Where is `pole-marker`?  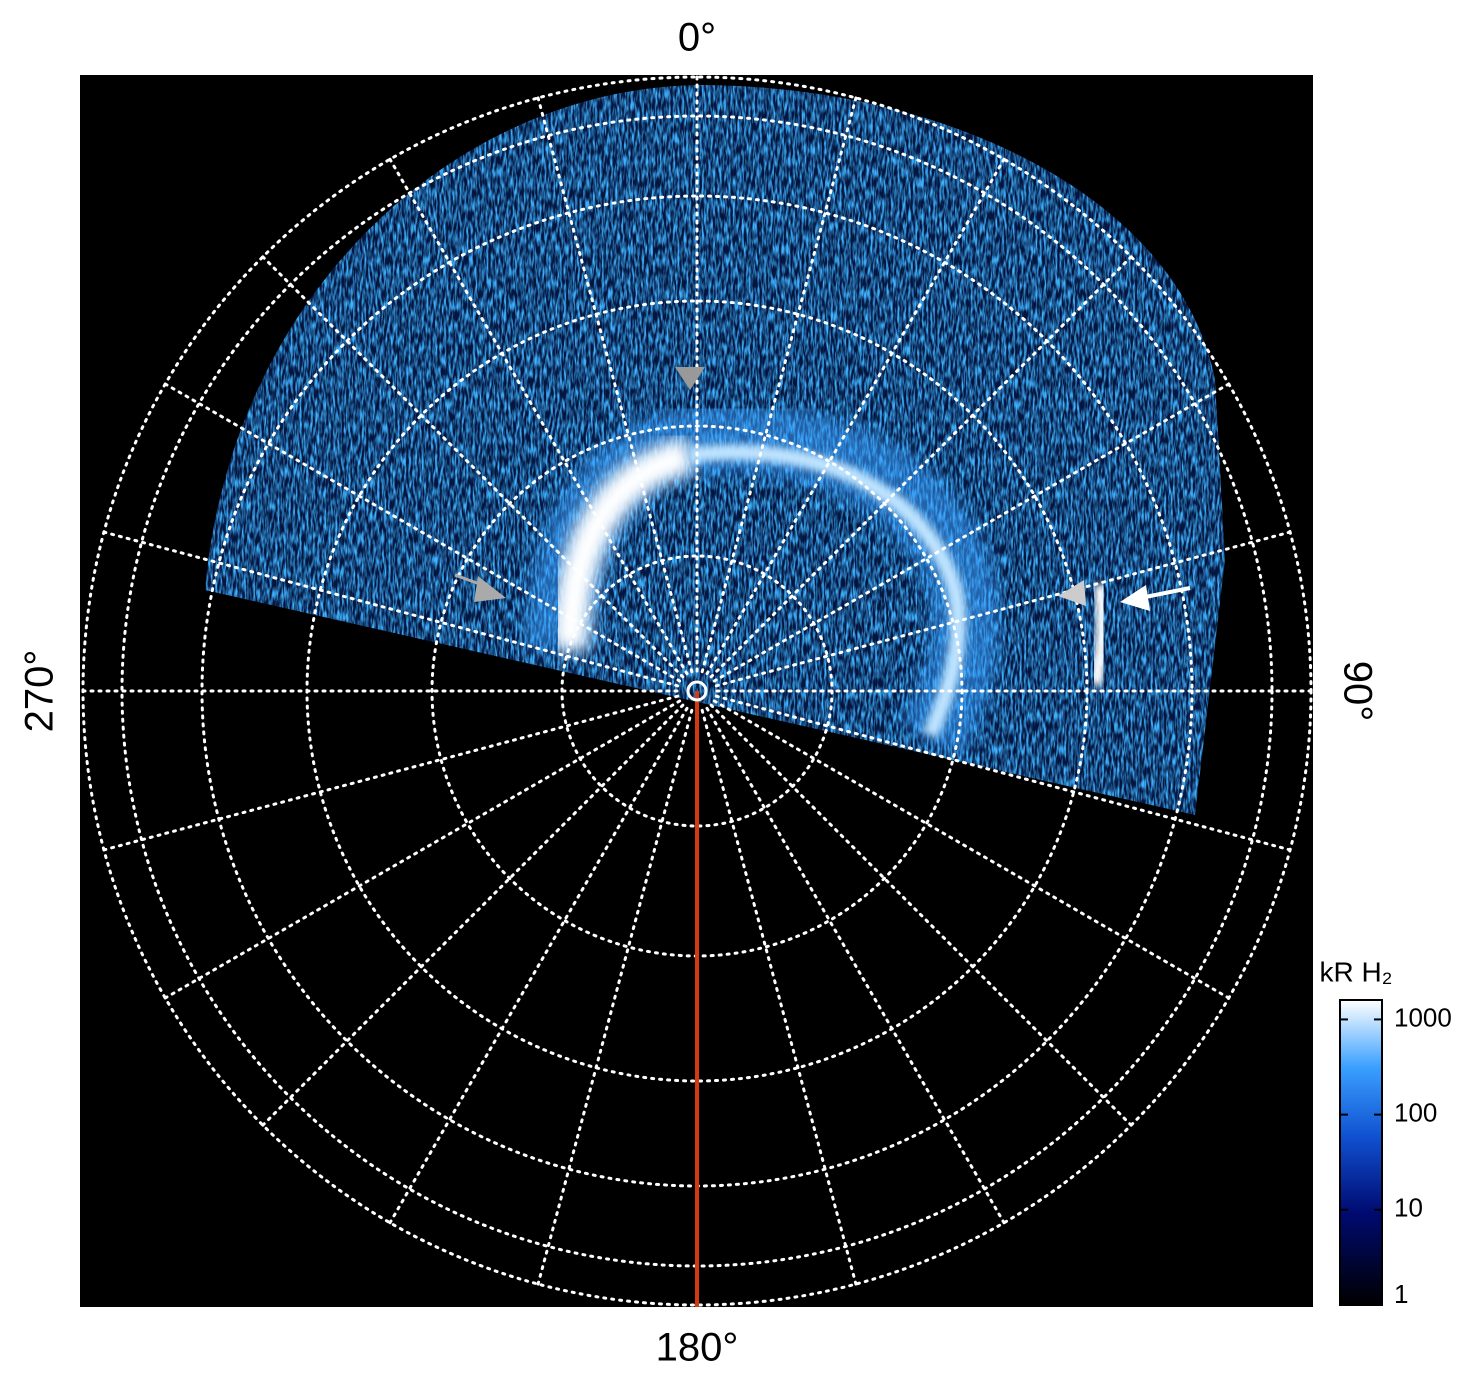
pole-marker is located at coordinates (697, 691).